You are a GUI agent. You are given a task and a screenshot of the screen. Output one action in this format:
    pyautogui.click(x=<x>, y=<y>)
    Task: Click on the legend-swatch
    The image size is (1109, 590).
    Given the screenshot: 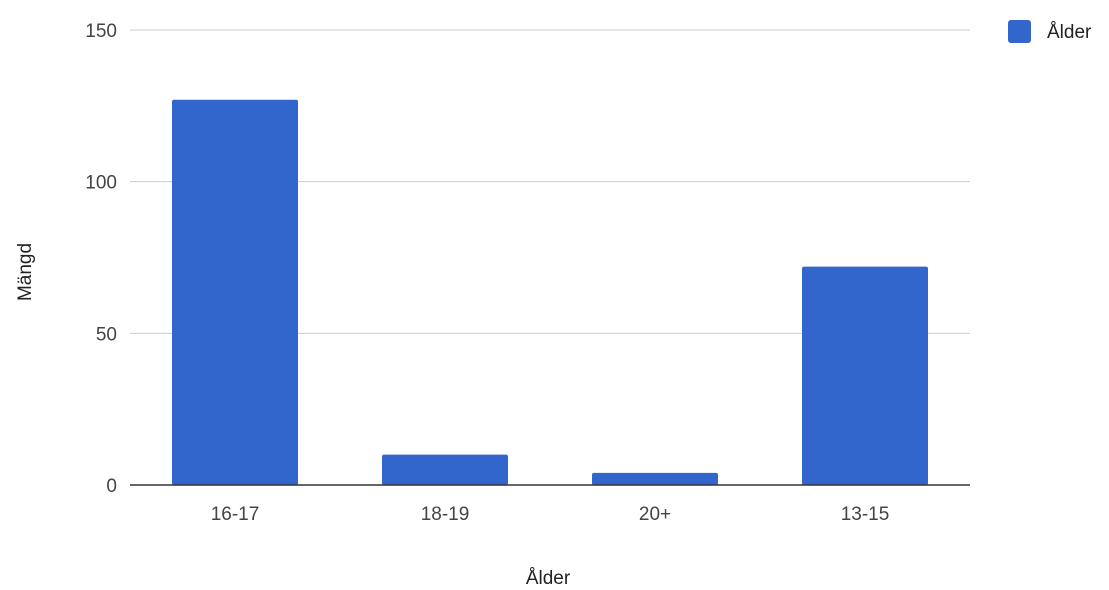 What is the action you would take?
    pyautogui.click(x=1019, y=31)
    